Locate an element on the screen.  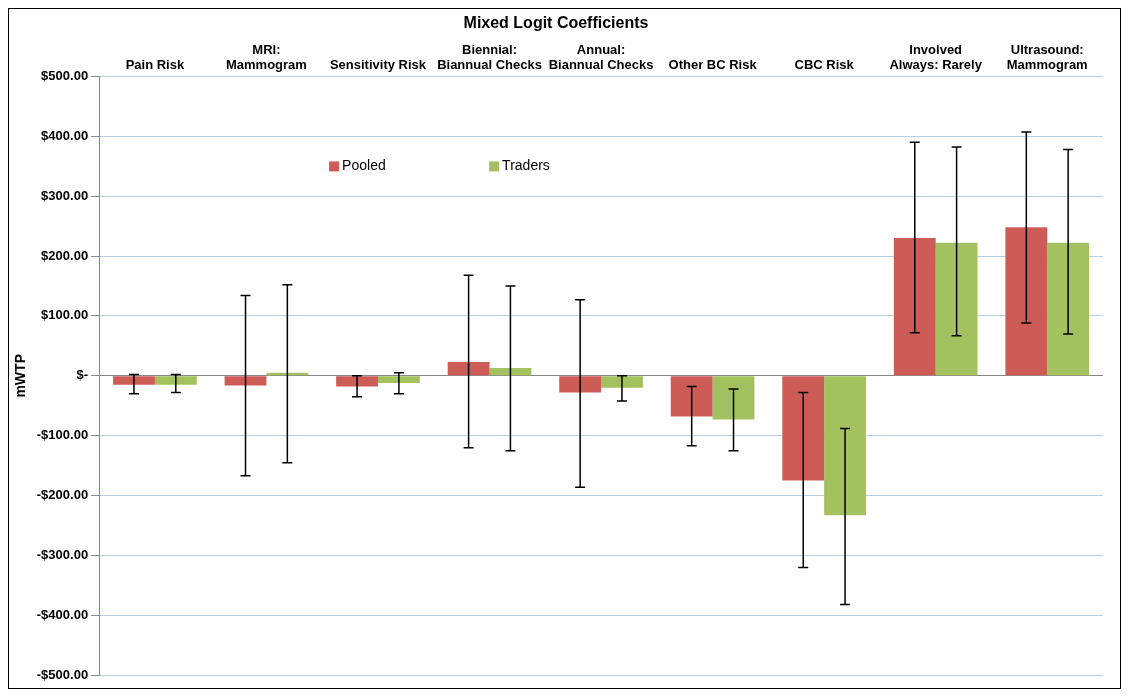
y-tick-label: $500.00 is located at coordinates (65, 75).